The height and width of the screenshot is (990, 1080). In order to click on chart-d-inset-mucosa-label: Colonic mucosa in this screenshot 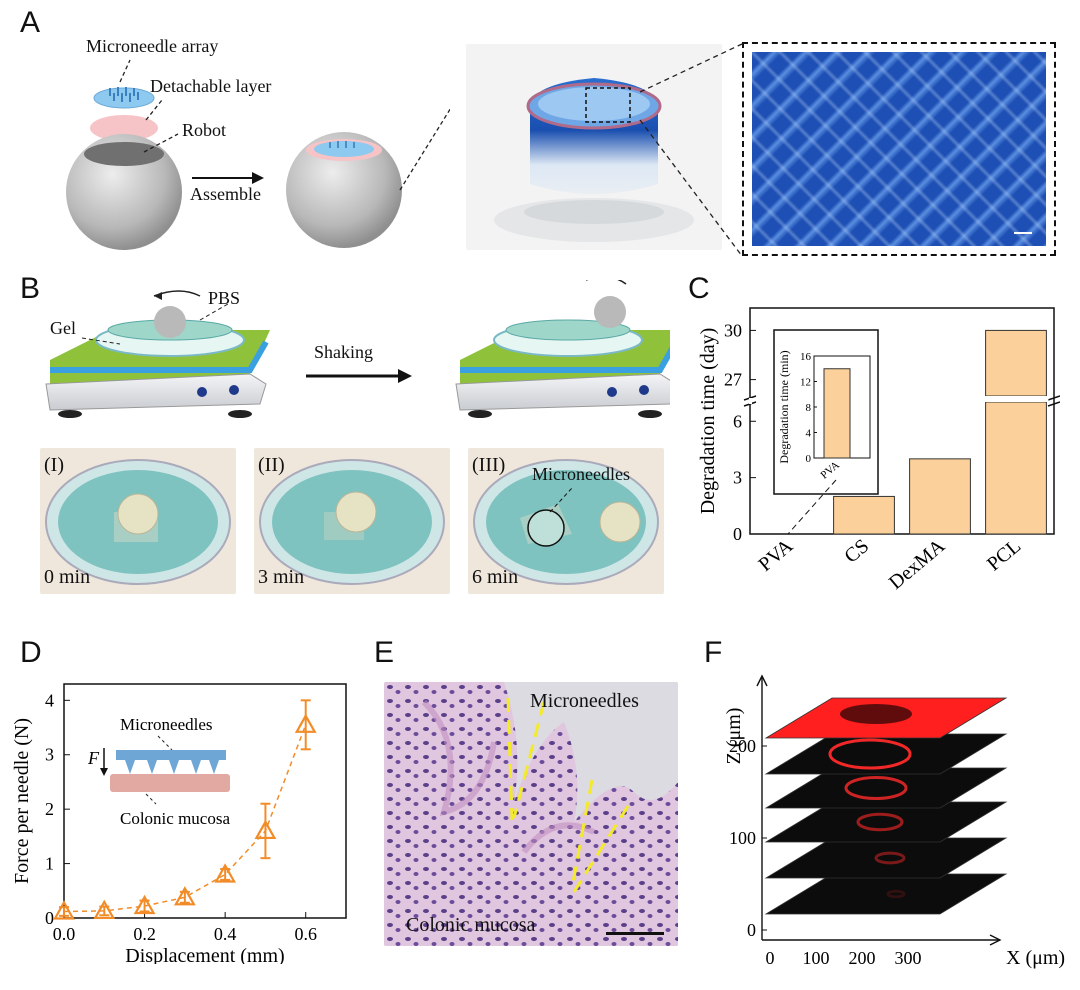, I will do `click(175, 818)`.